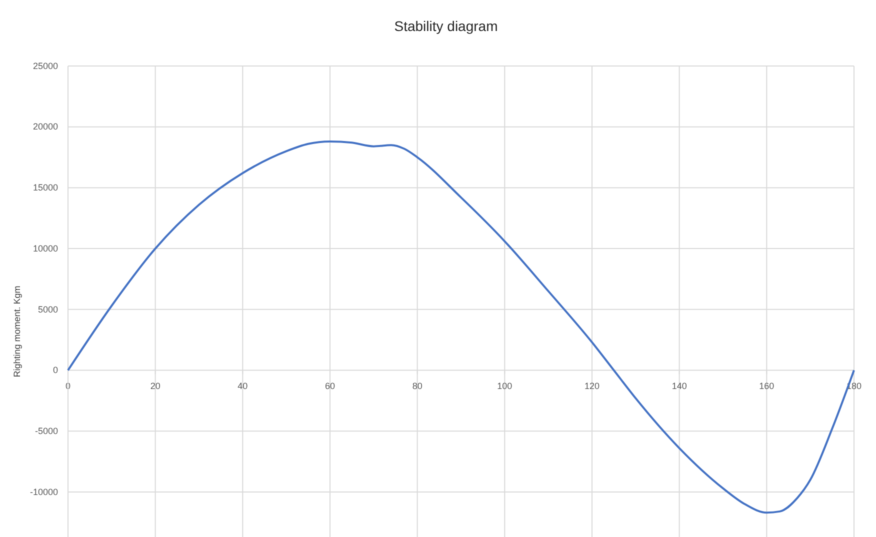 The height and width of the screenshot is (537, 876). I want to click on y-tick-label: 10000, so click(45, 248).